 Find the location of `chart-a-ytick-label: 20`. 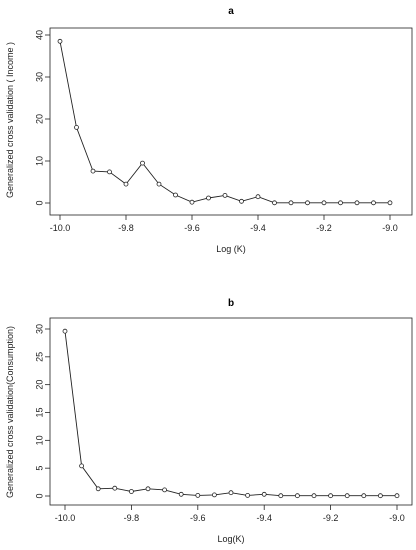

chart-a-ytick-label: 20 is located at coordinates (39, 119).